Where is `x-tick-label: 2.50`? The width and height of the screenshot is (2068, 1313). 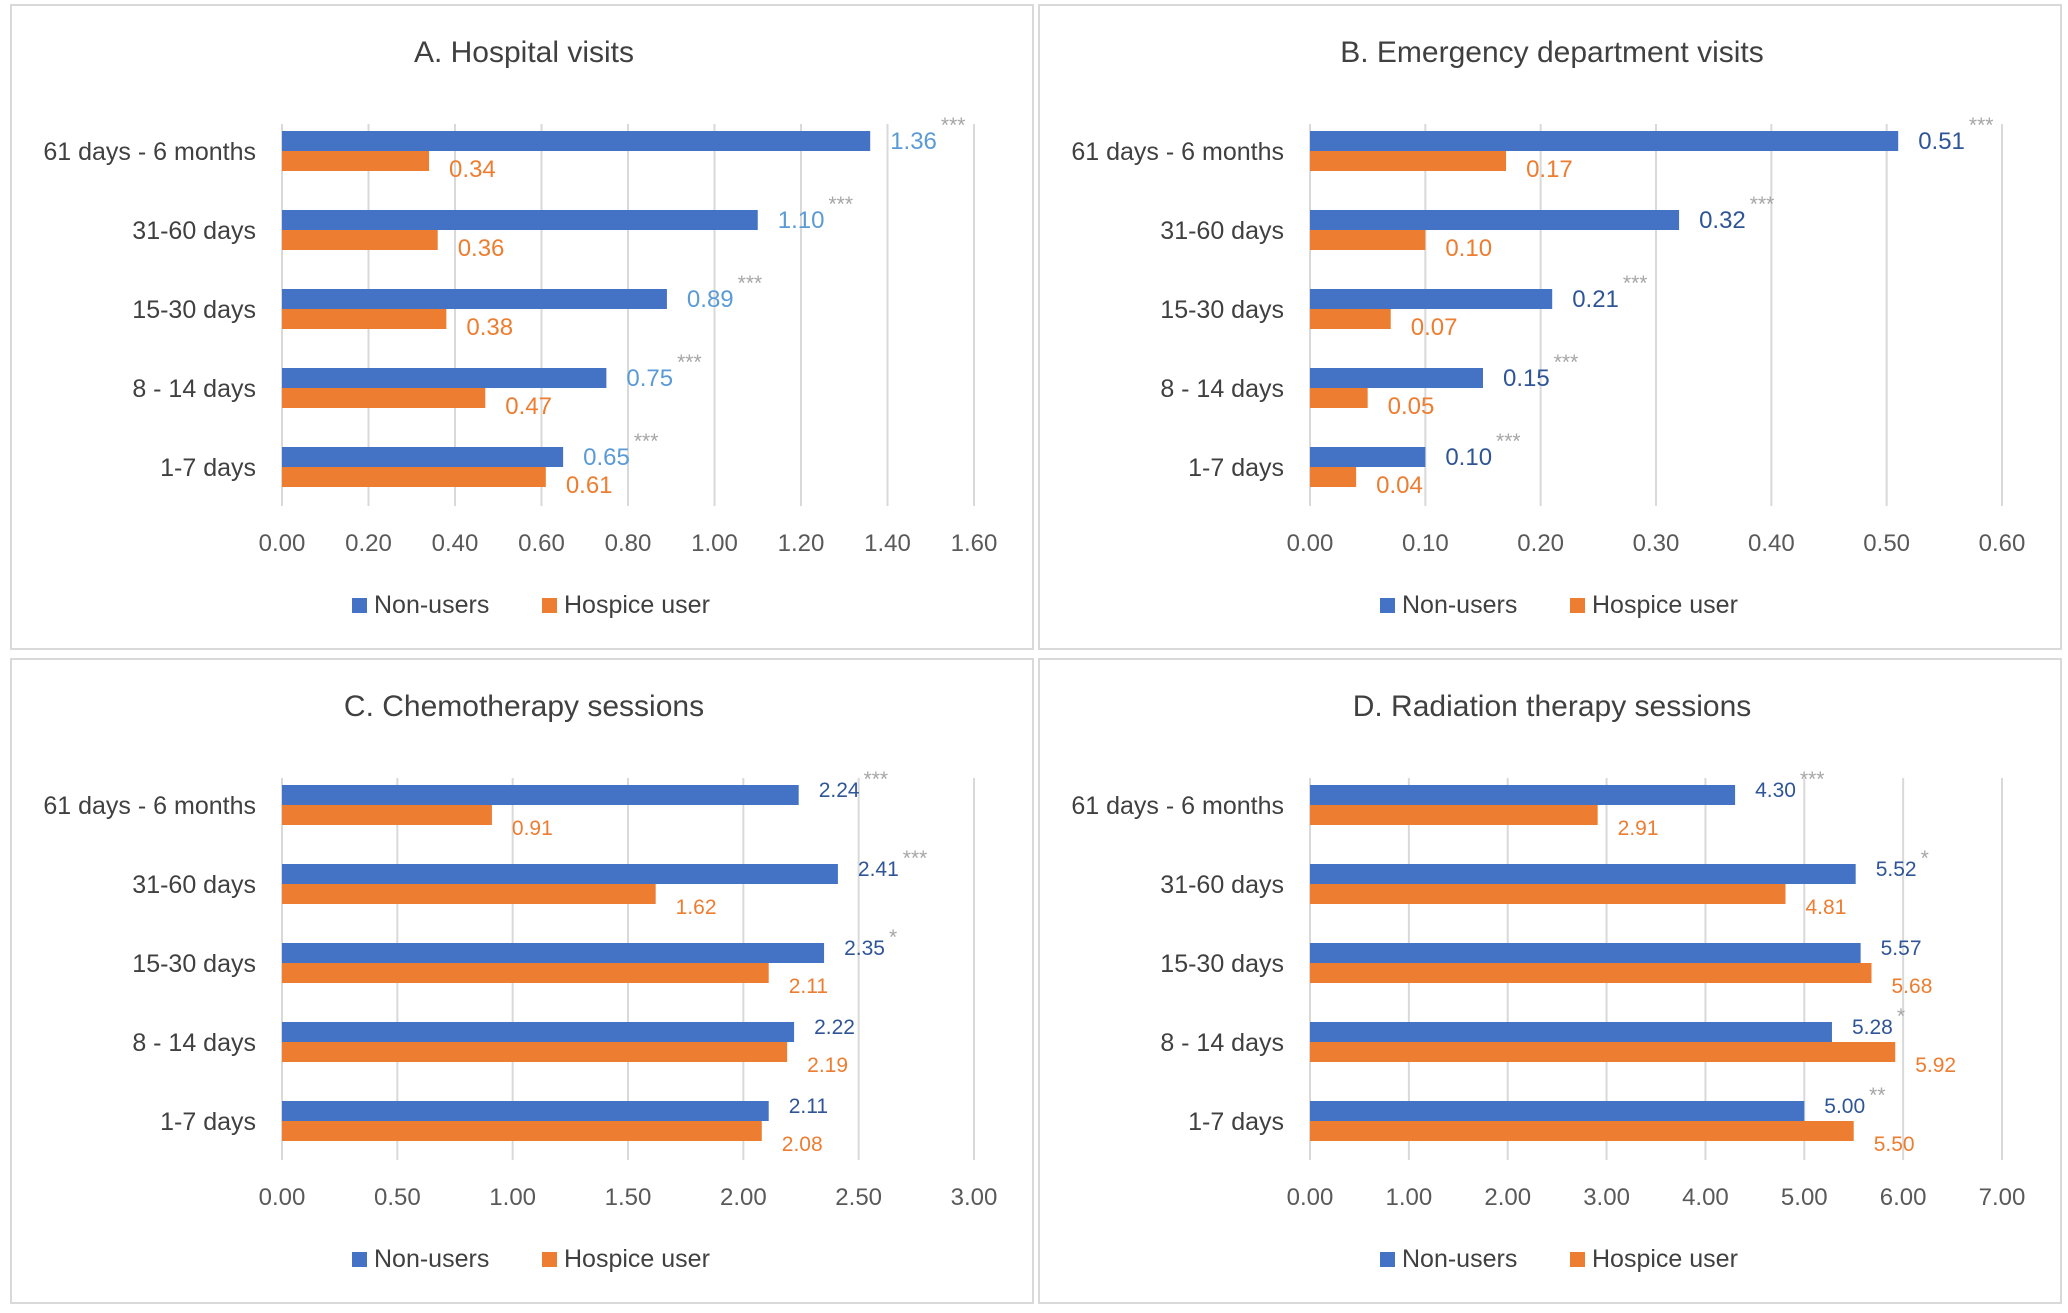
x-tick-label: 2.50 is located at coordinates (858, 1197).